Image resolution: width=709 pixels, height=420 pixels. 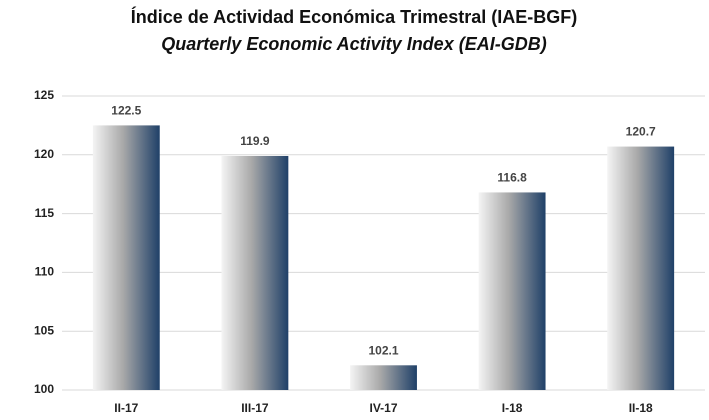 I want to click on x-tick-label: I-18, so click(x=512, y=408).